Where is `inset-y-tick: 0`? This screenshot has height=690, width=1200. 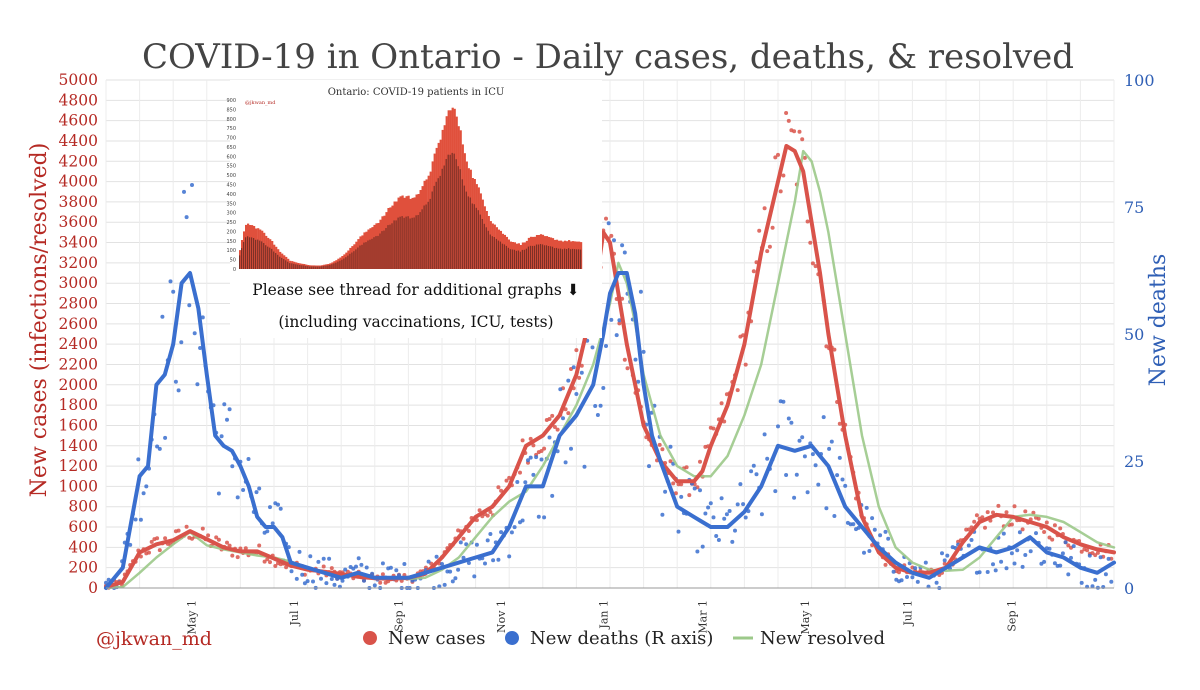 inset-y-tick: 0 is located at coordinates (234, 270).